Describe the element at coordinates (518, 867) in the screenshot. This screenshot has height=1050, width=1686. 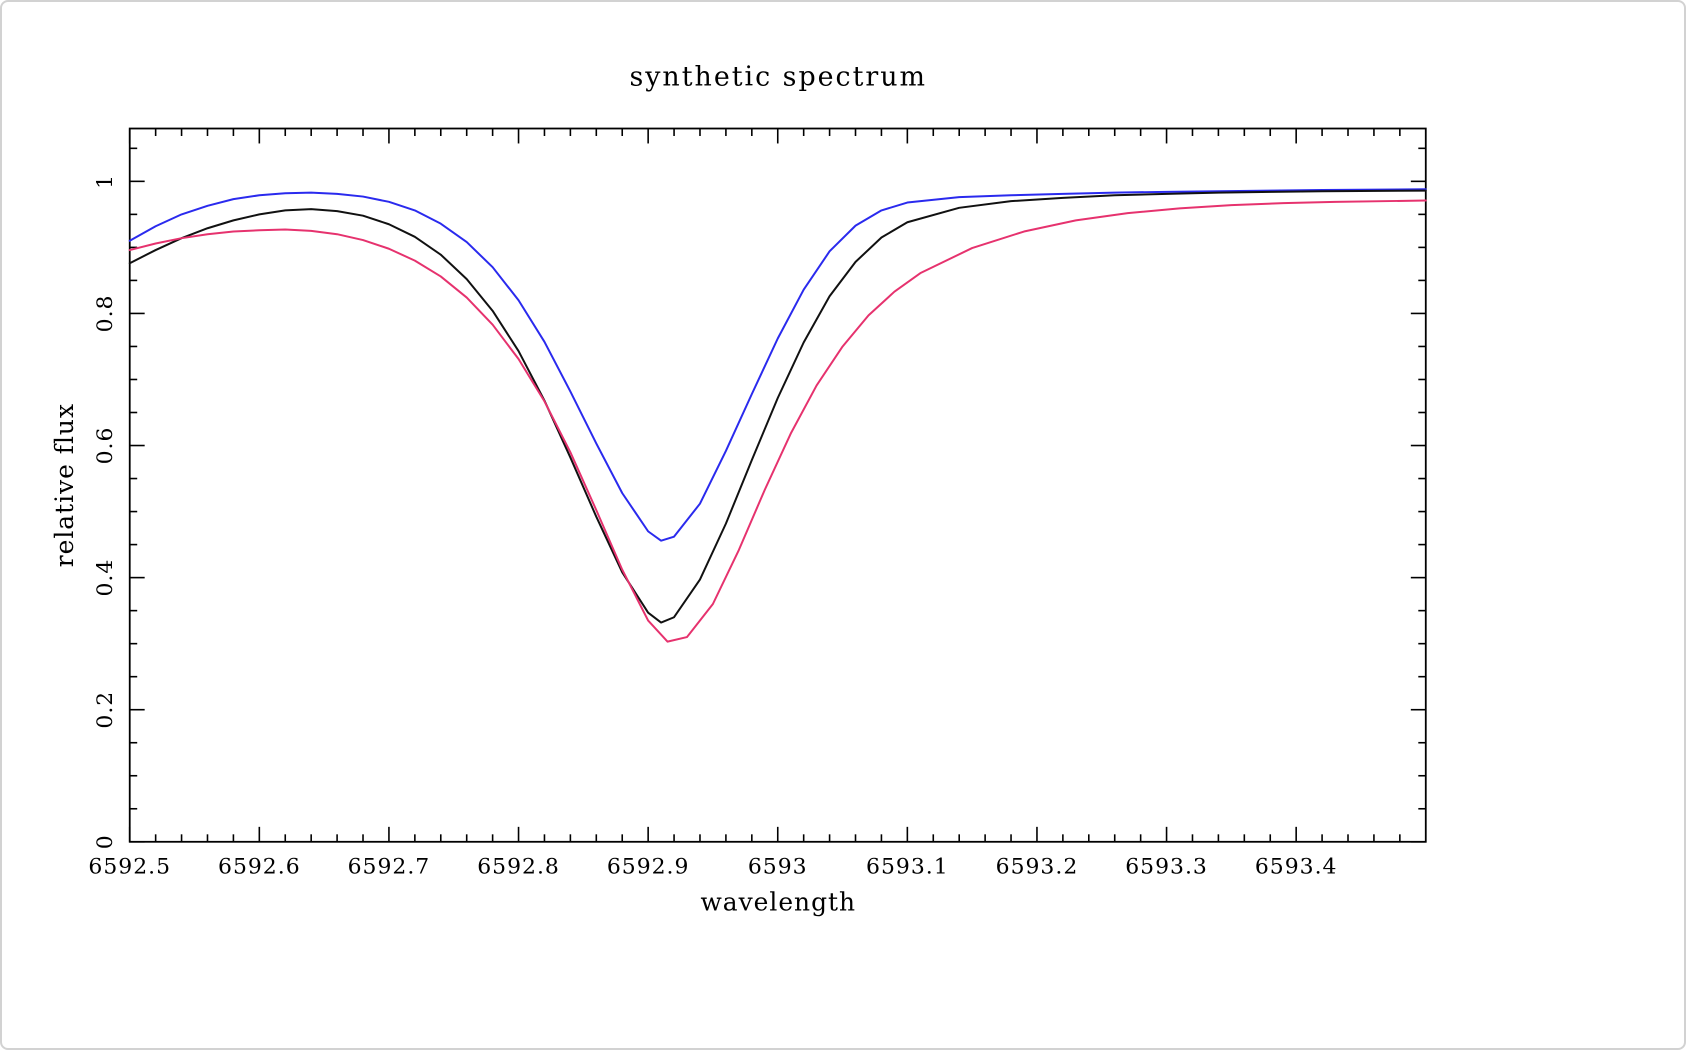
I see `x-tick-label: 6592.8` at that location.